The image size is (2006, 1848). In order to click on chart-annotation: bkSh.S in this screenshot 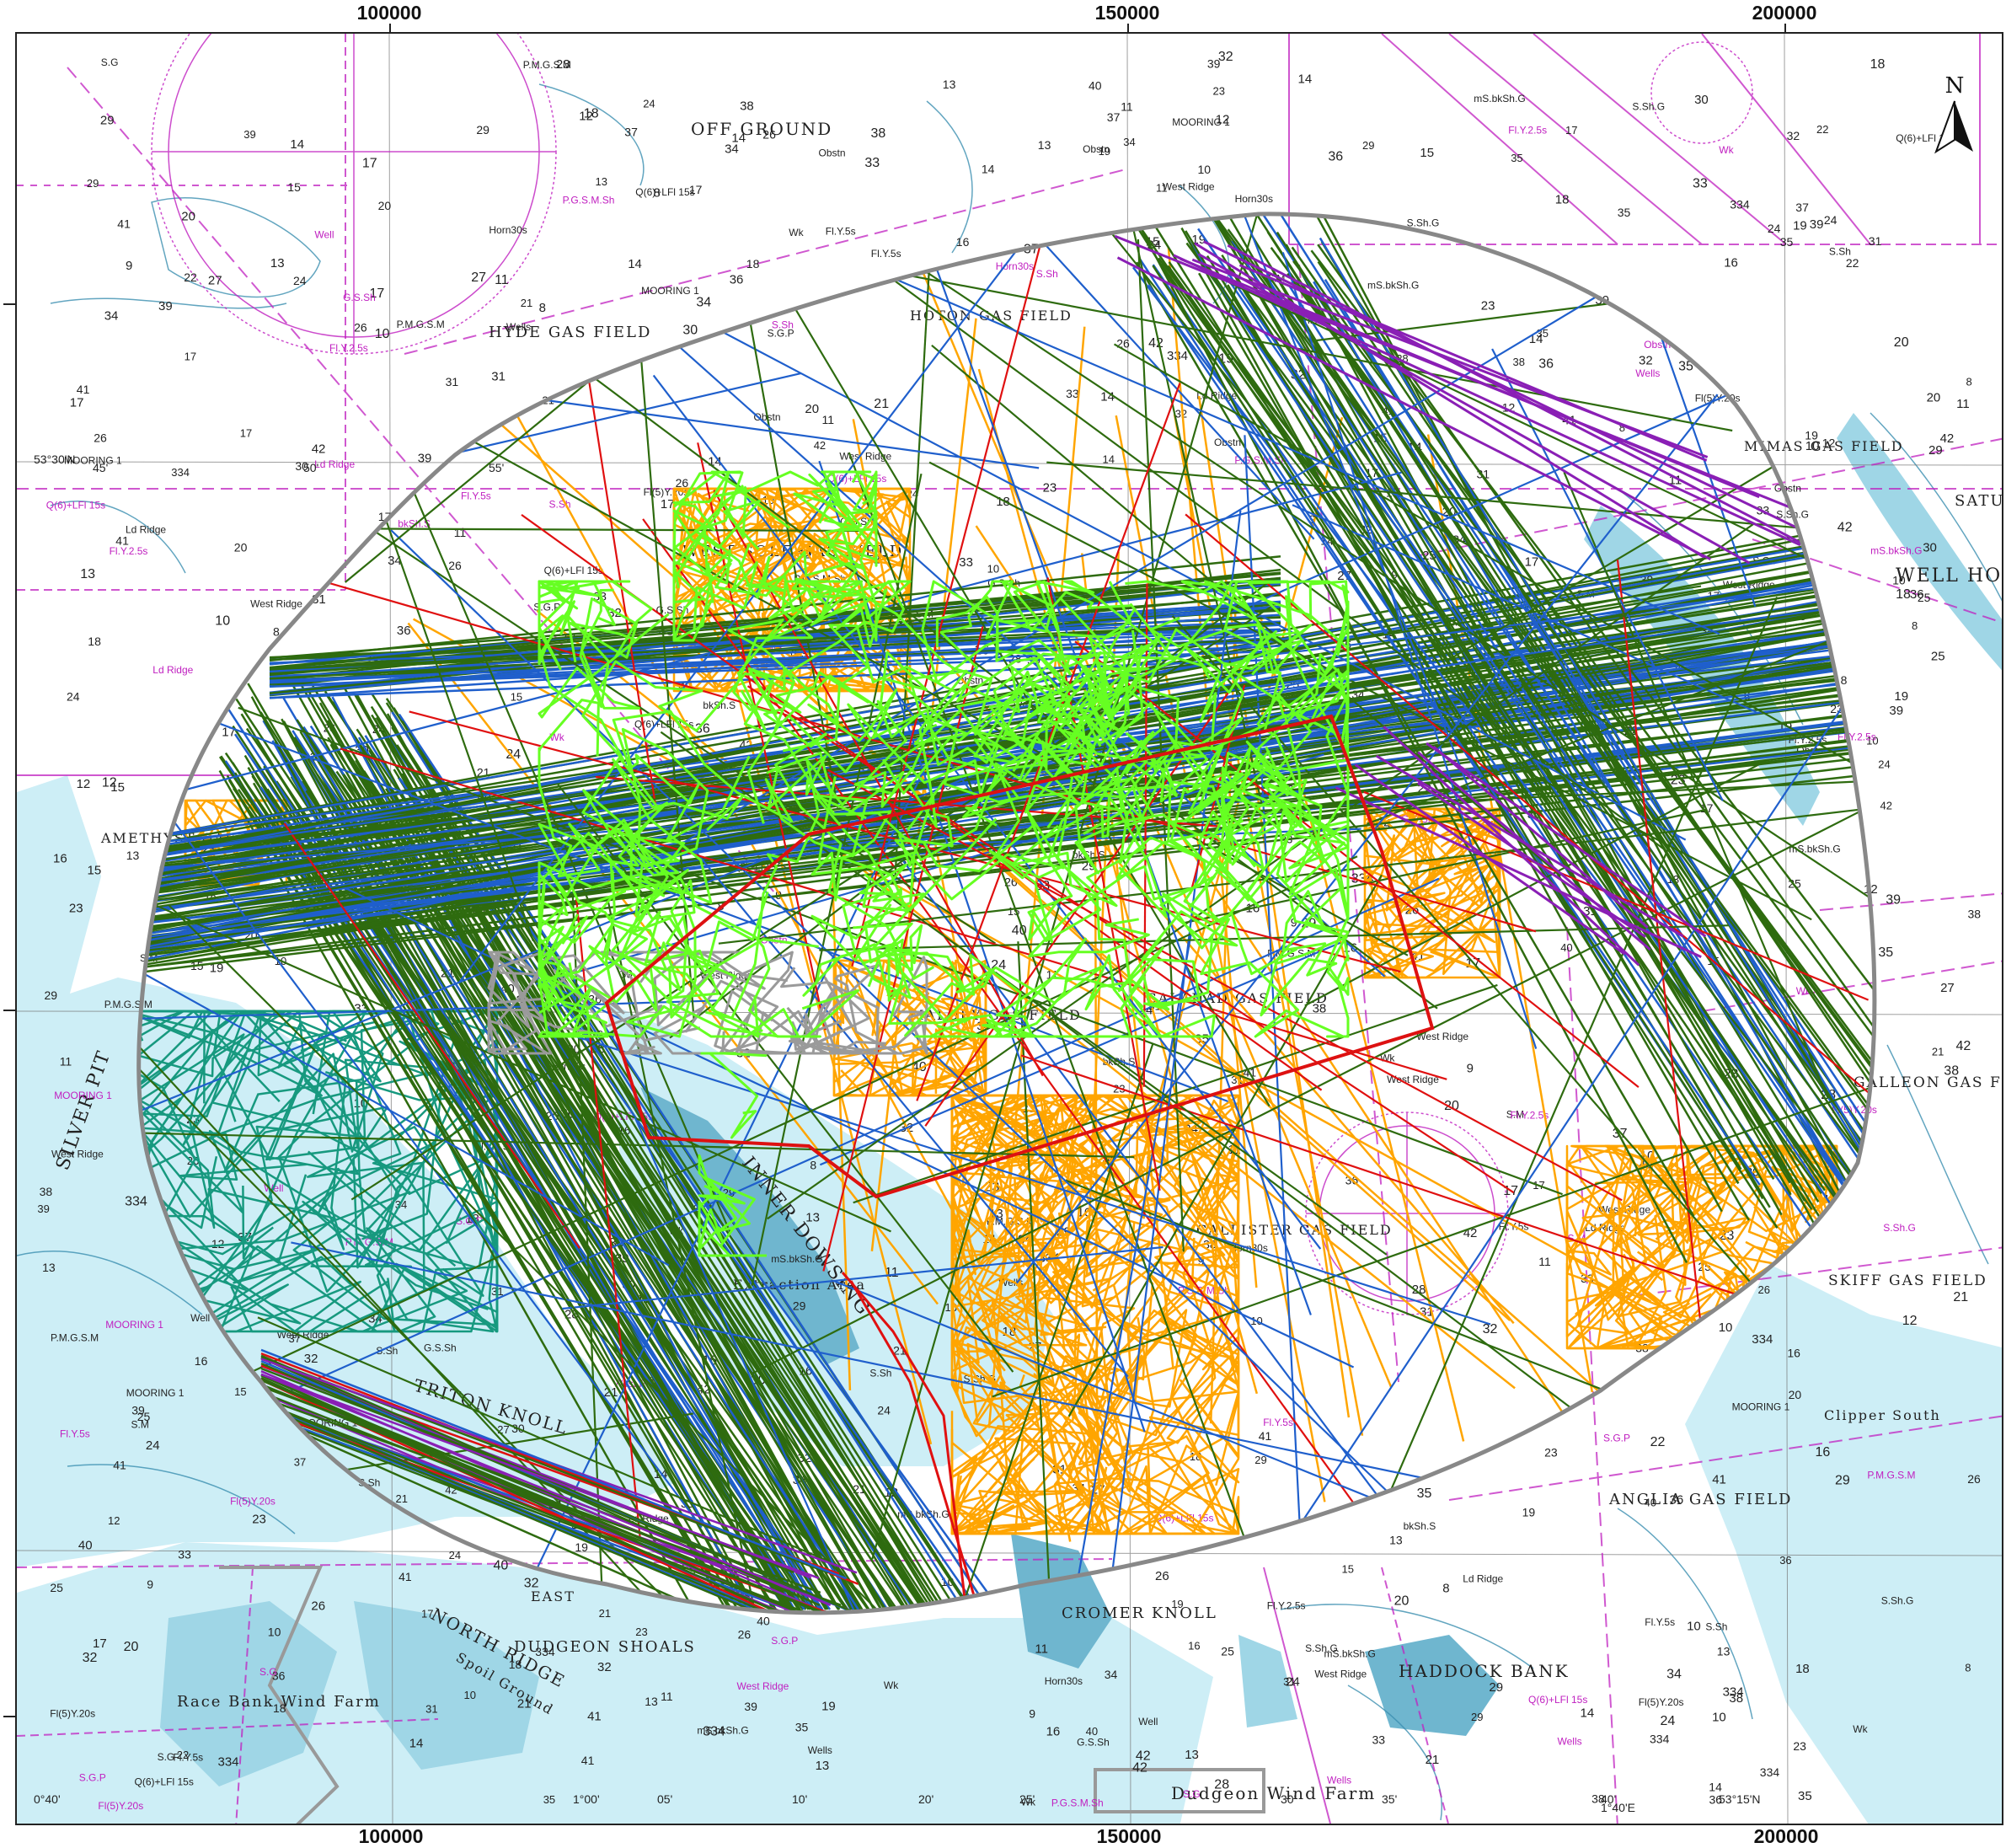, I will do `click(414, 523)`.